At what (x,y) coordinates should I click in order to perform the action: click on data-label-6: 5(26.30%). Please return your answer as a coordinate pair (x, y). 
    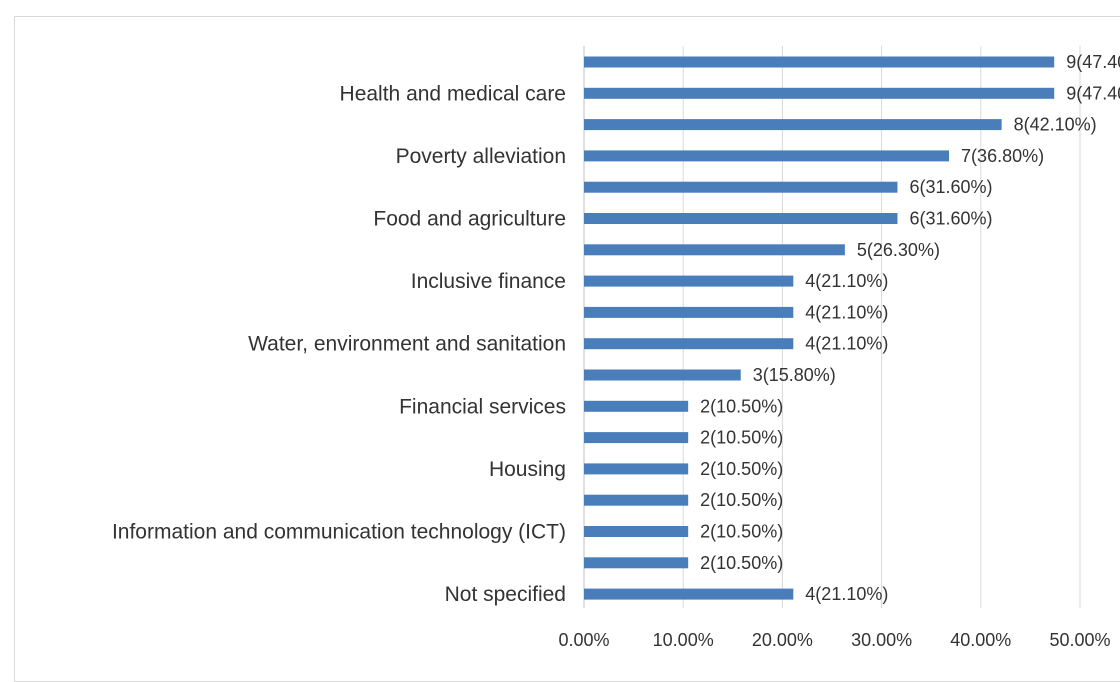
    Looking at the image, I should click on (898, 250).